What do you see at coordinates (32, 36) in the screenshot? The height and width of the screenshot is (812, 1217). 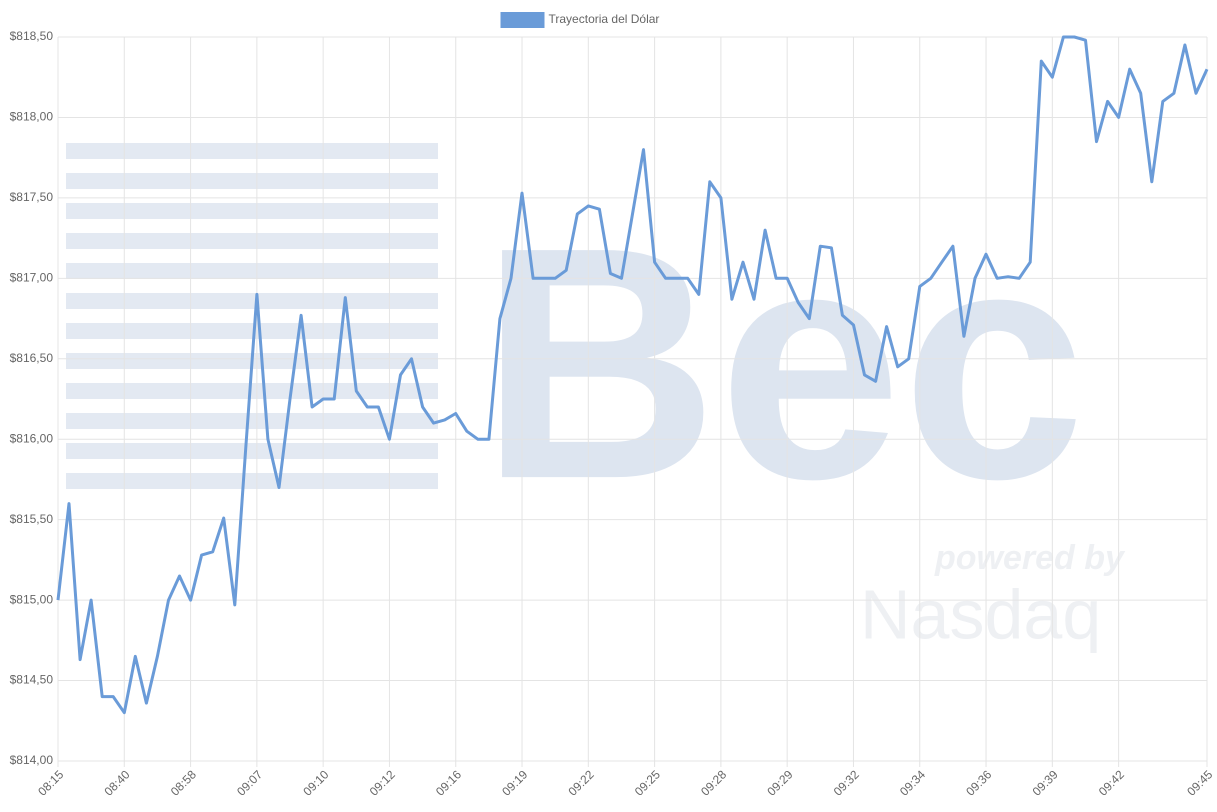 I see `y-tick-label: $818,50` at bounding box center [32, 36].